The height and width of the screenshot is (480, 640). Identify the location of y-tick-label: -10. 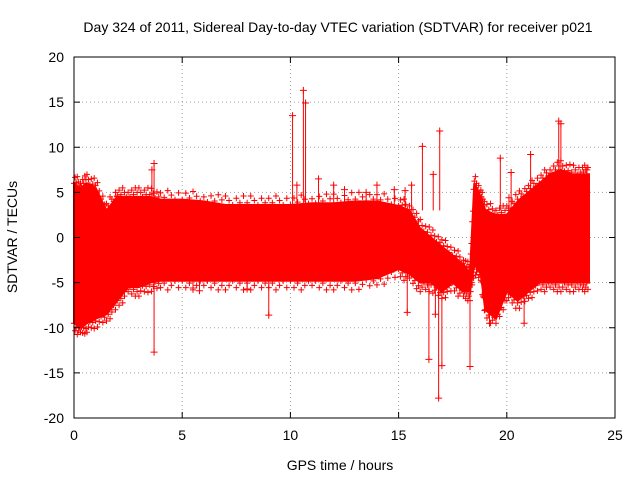
(54, 328).